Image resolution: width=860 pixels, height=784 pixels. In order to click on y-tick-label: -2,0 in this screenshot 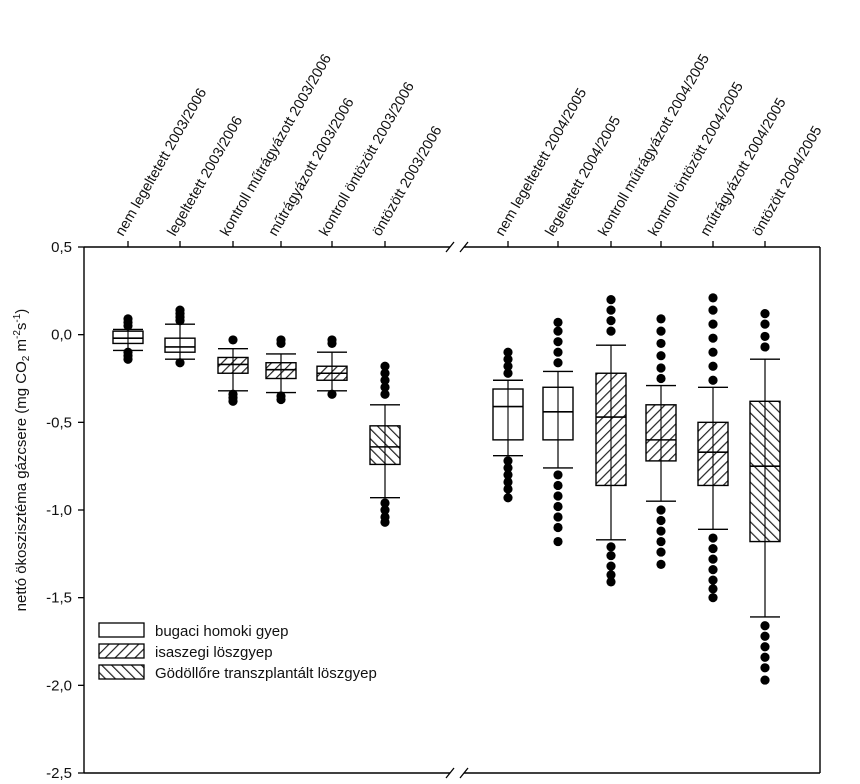, I will do `click(59, 685)`.